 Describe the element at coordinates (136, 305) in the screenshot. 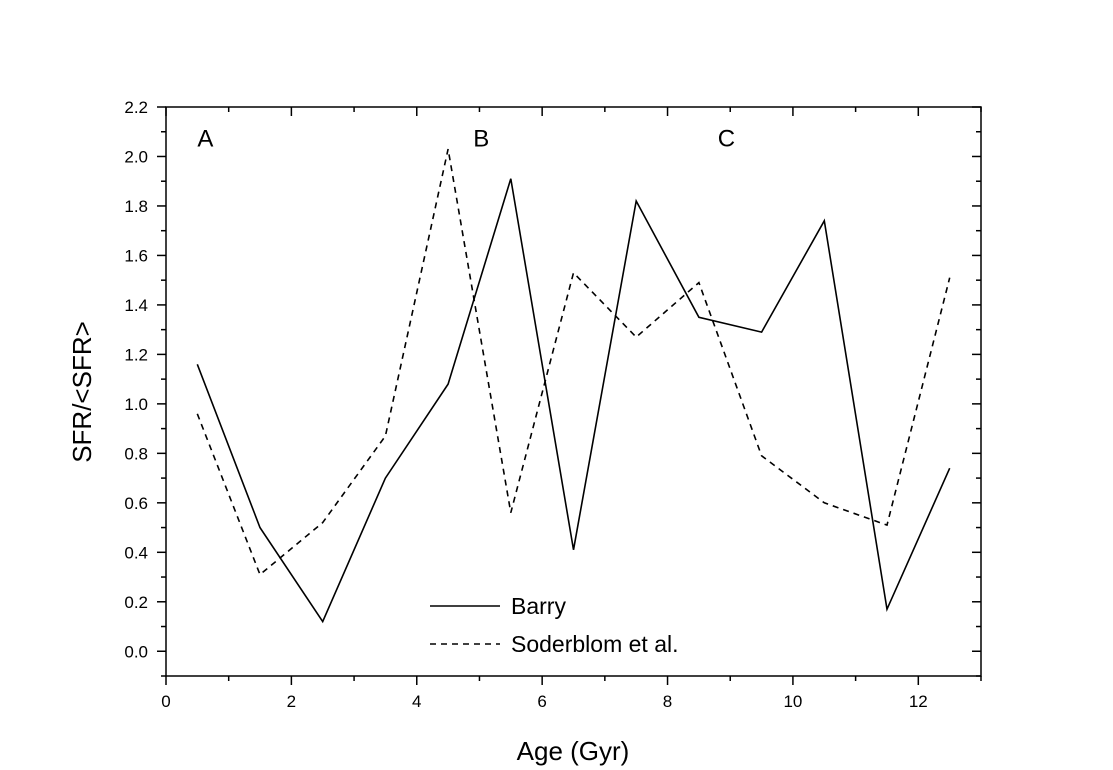

I see `y-tick-label: 1.4` at that location.